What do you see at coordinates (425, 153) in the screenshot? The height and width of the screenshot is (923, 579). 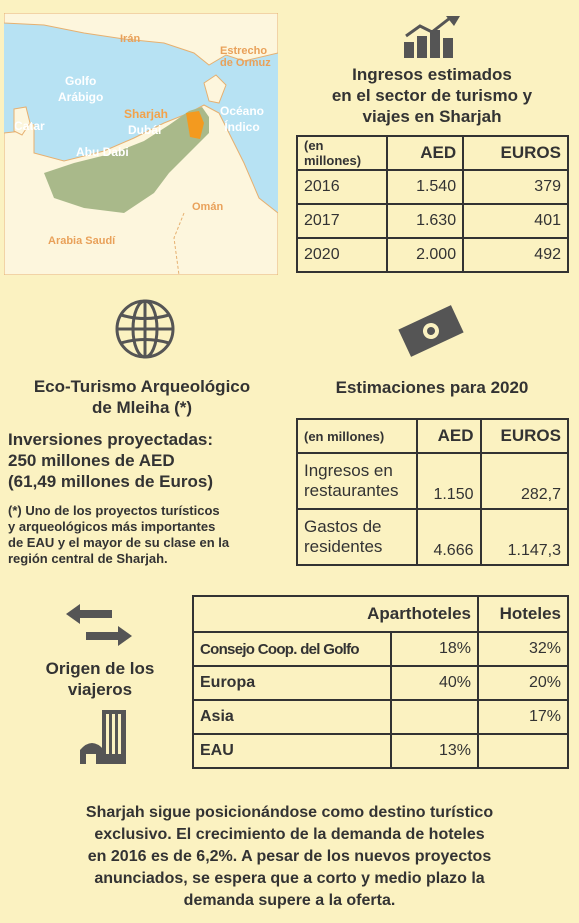 I see `income-header-aed: AED` at bounding box center [425, 153].